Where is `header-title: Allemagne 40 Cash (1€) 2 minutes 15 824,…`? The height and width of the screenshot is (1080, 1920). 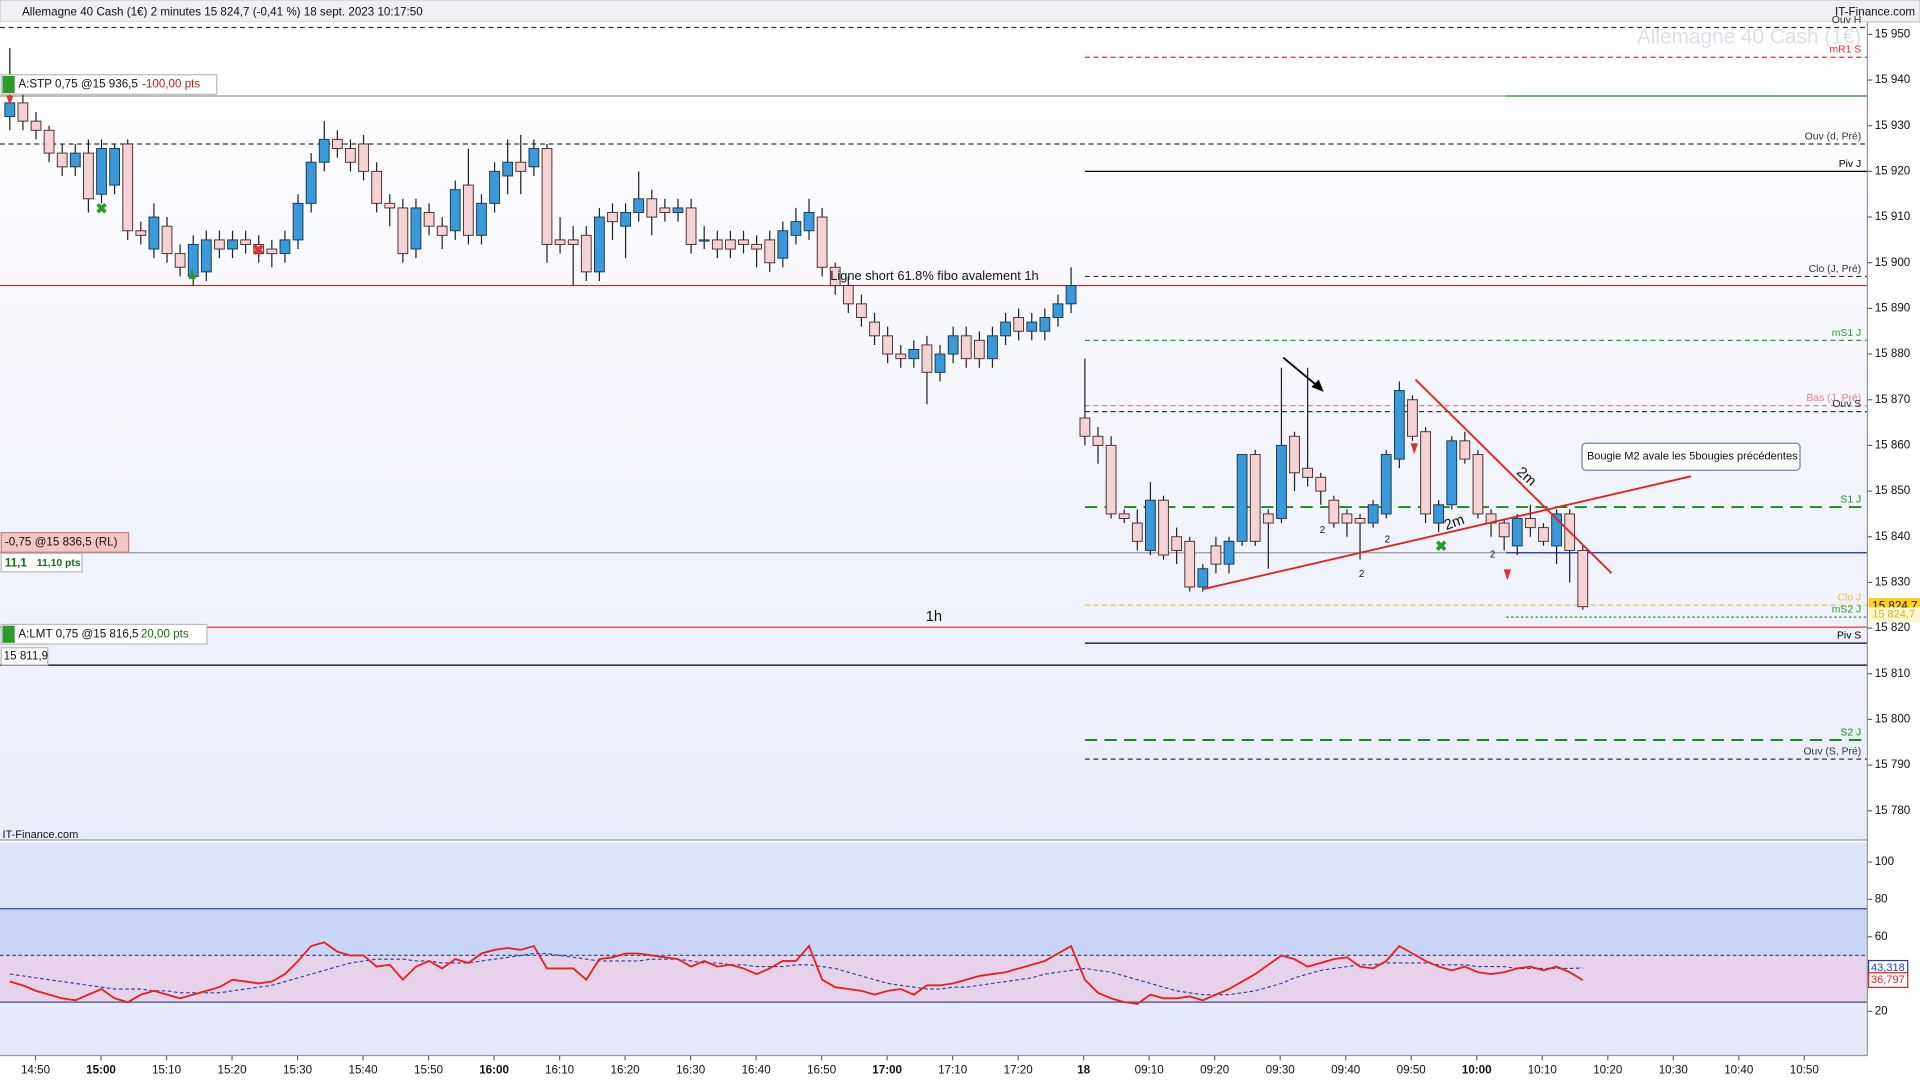
header-title: Allemagne 40 Cash (1€) 2 minutes 15 824,… is located at coordinates (222, 11).